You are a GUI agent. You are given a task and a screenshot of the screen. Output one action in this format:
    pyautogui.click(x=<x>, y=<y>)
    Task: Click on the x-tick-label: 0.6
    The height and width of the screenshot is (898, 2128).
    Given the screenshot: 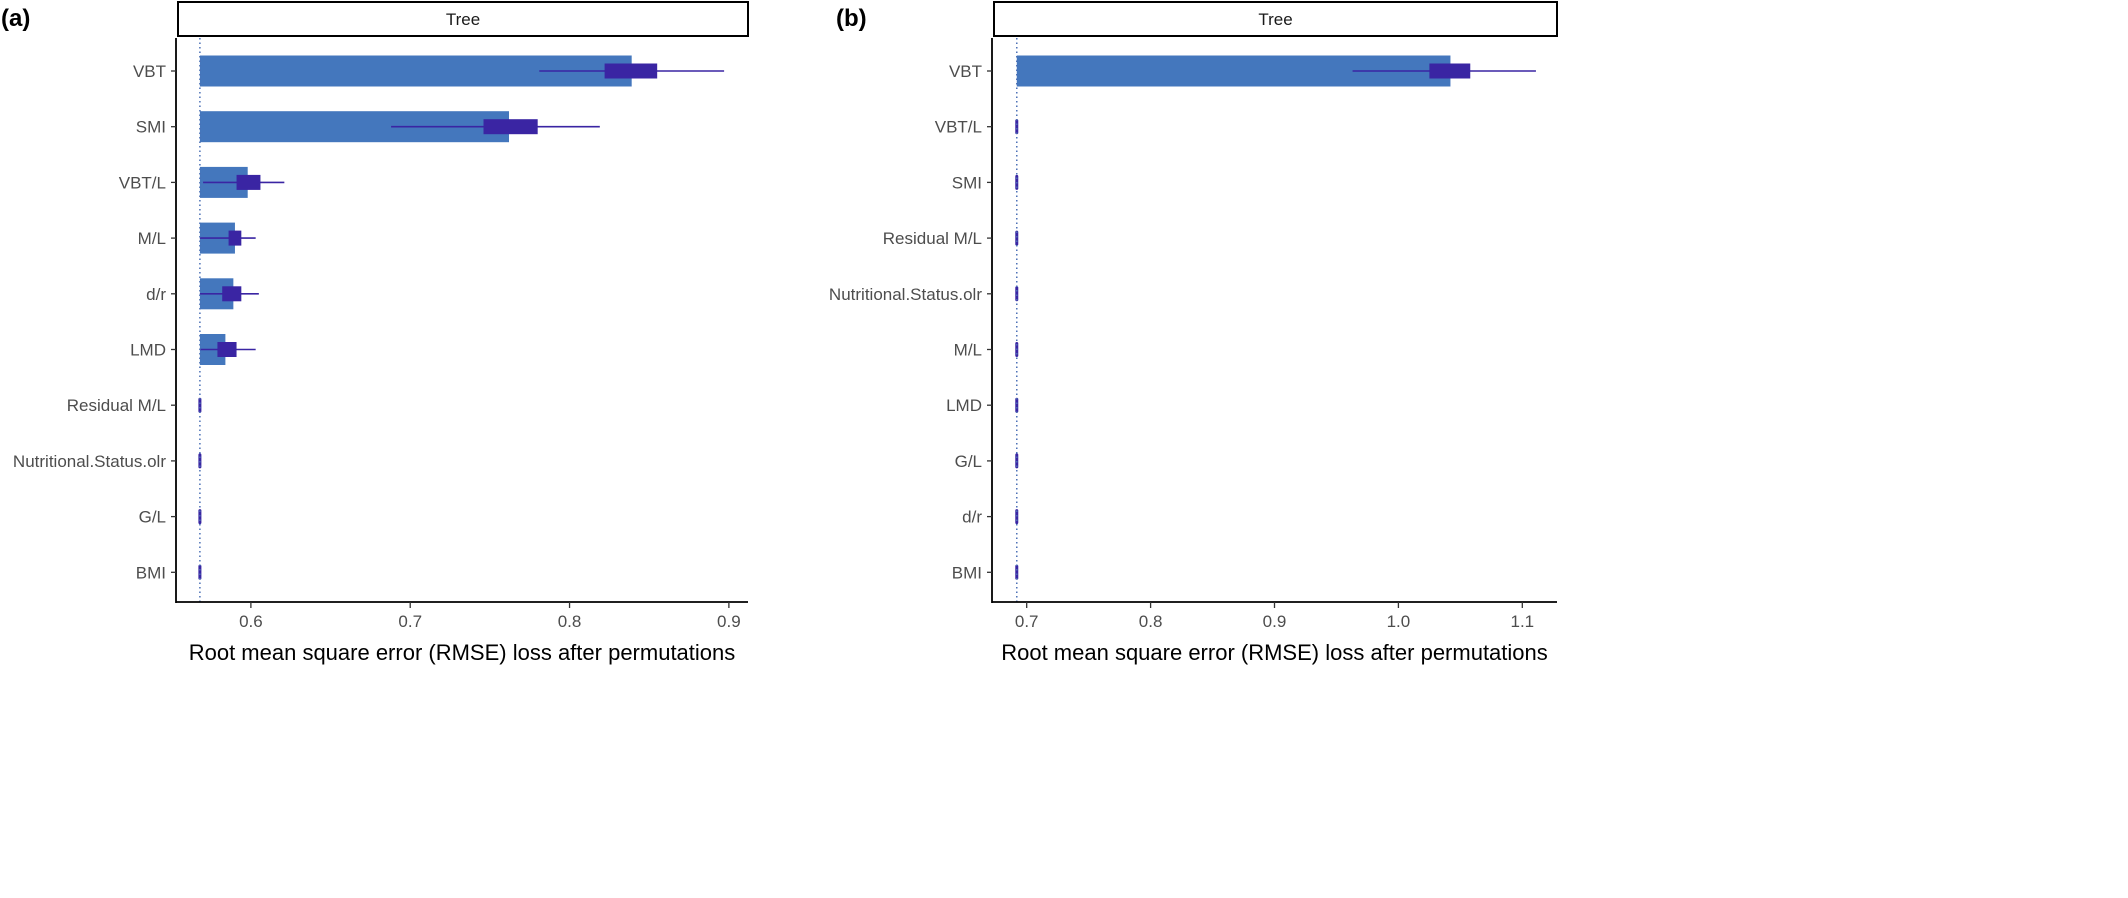 What is the action you would take?
    pyautogui.click(x=251, y=621)
    